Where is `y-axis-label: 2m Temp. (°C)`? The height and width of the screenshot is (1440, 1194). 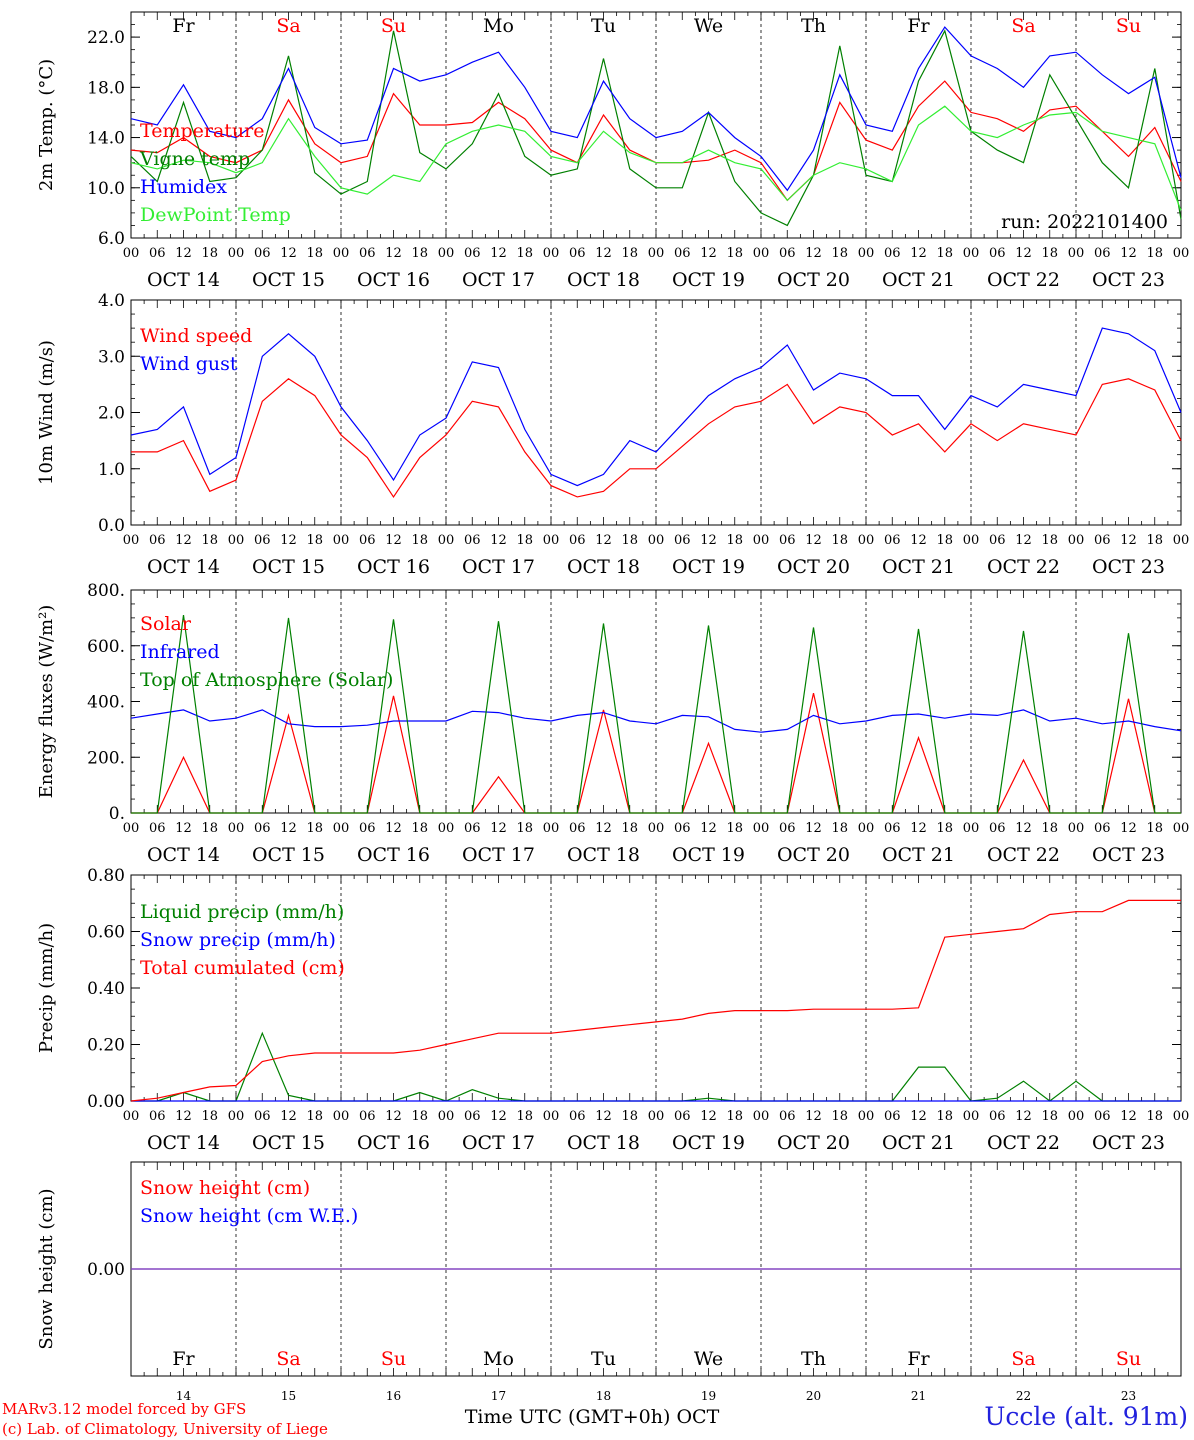 y-axis-label: 2m Temp. (°C) is located at coordinates (46, 125).